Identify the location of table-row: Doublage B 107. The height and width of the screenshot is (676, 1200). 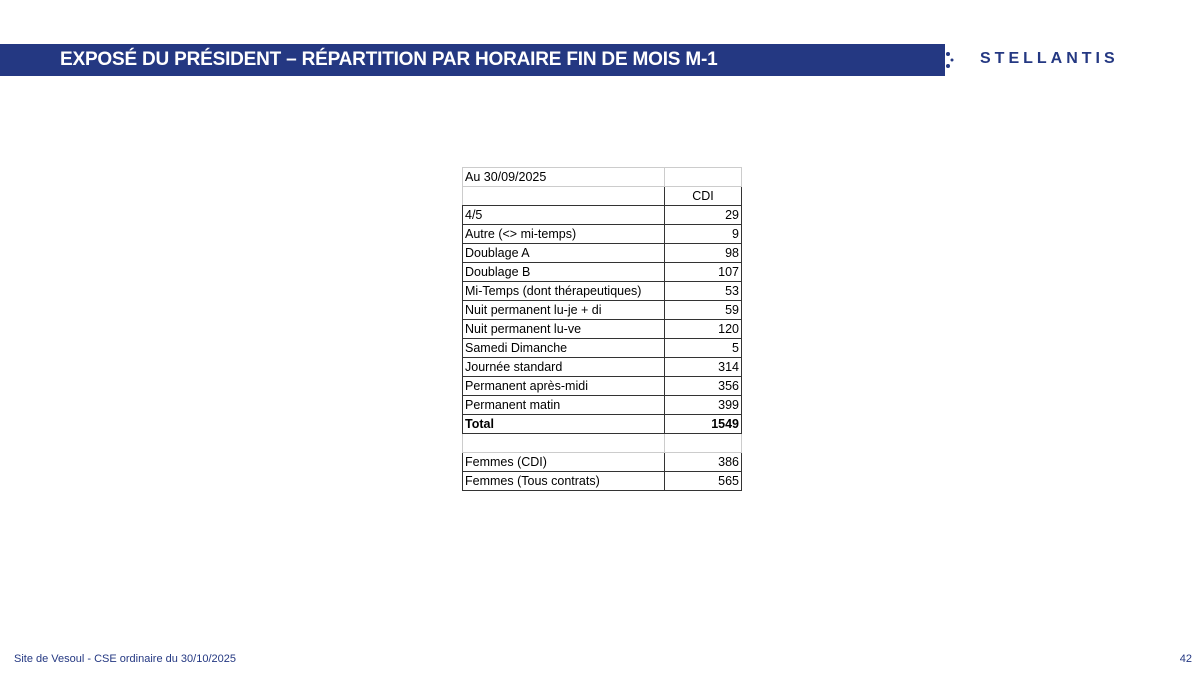
(602, 272).